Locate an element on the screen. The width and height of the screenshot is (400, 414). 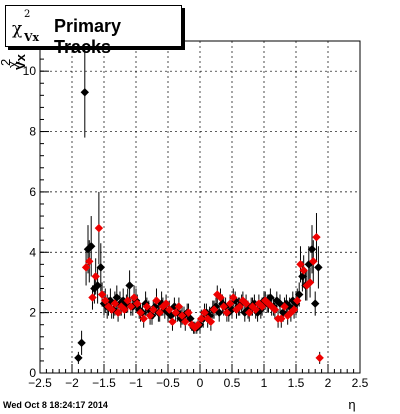
x-tick-label: 2.5 is located at coordinates (360, 383).